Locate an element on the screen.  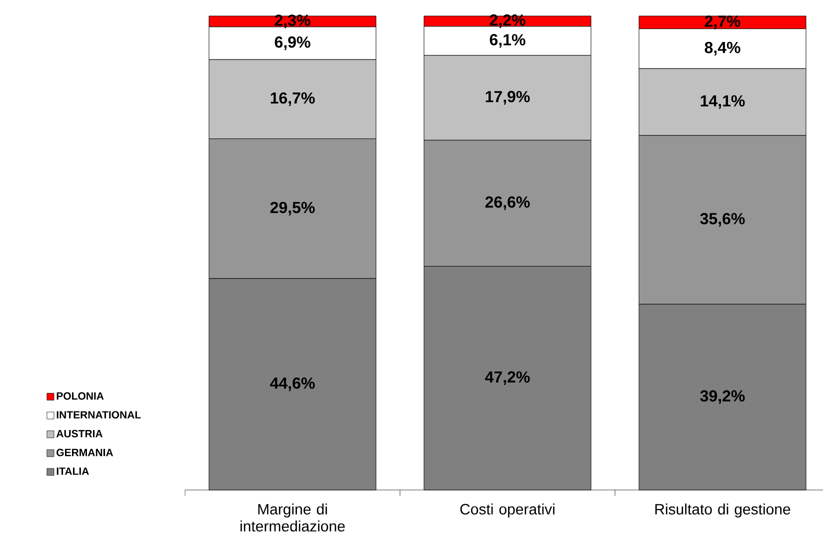
data-label: 2,3% is located at coordinates (292, 21).